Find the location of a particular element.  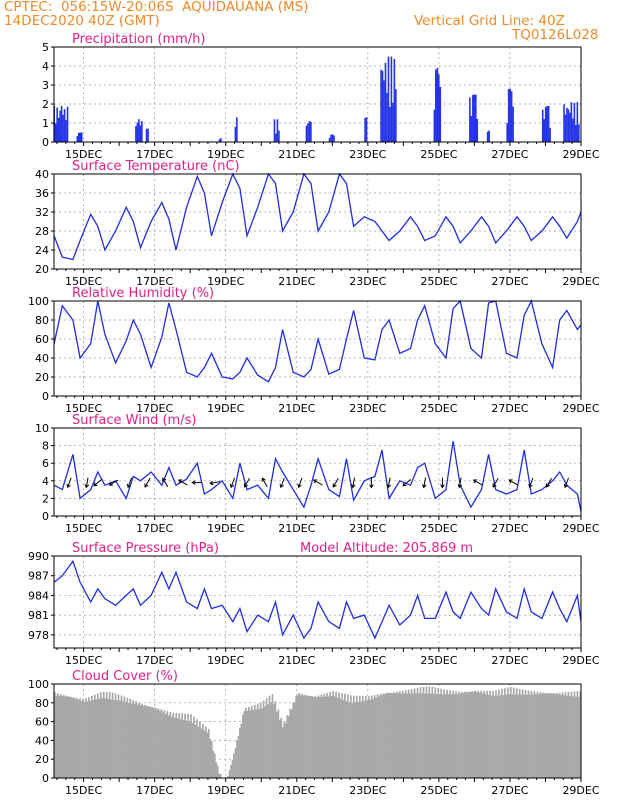

precip-title: Precipitation (mm/h) is located at coordinates (138, 39).